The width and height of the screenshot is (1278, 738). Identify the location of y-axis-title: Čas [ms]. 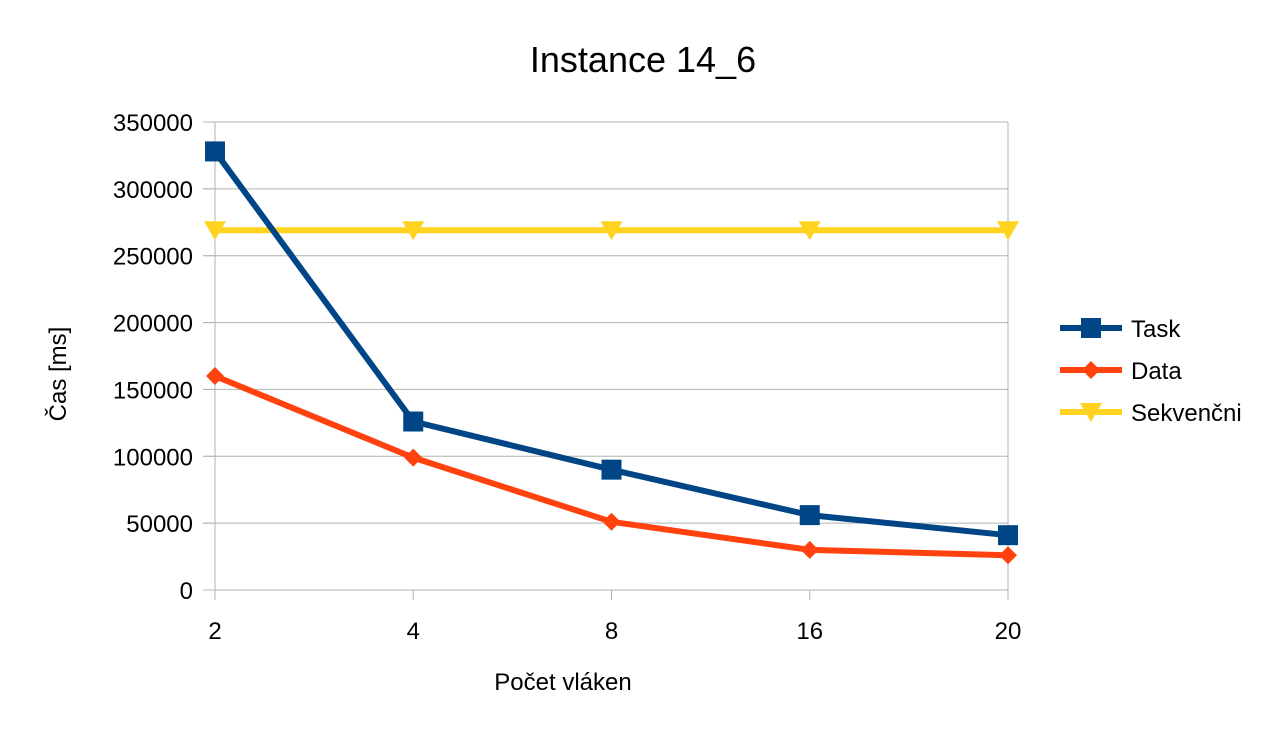
(58, 374).